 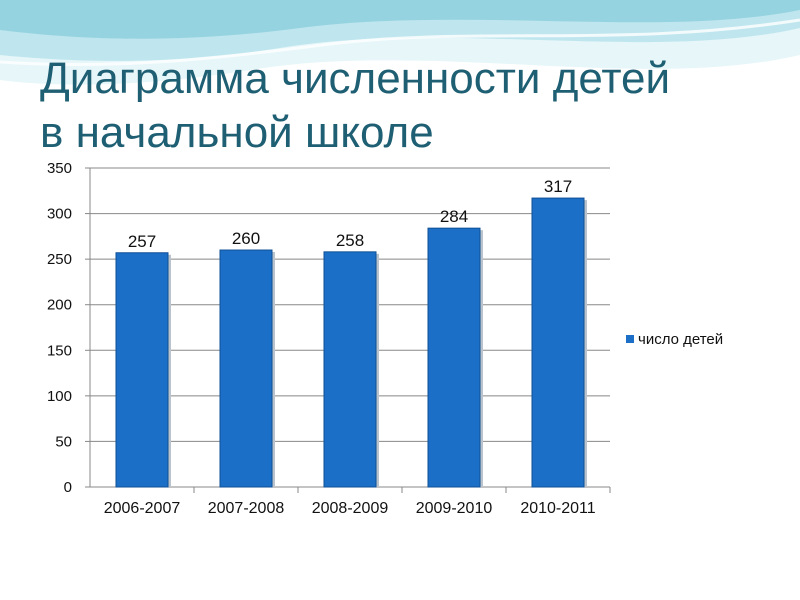 I want to click on y-tick-label: 200, so click(x=59, y=305).